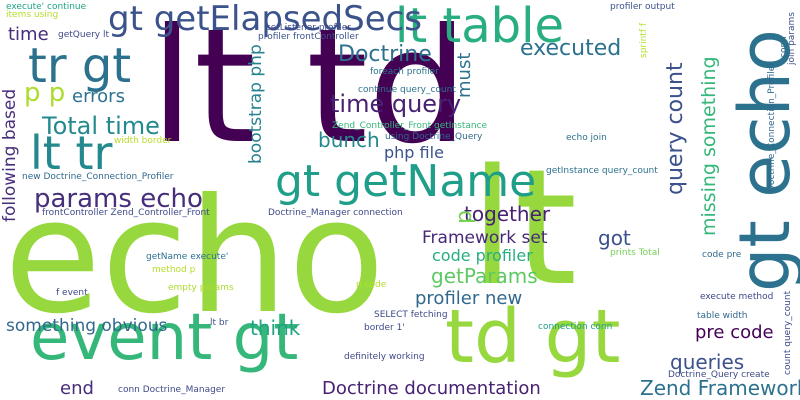 This screenshot has width=800, height=400. Describe the element at coordinates (719, 375) in the screenshot. I see `word-doctrine-query-create: Doctrine_Query create` at that location.